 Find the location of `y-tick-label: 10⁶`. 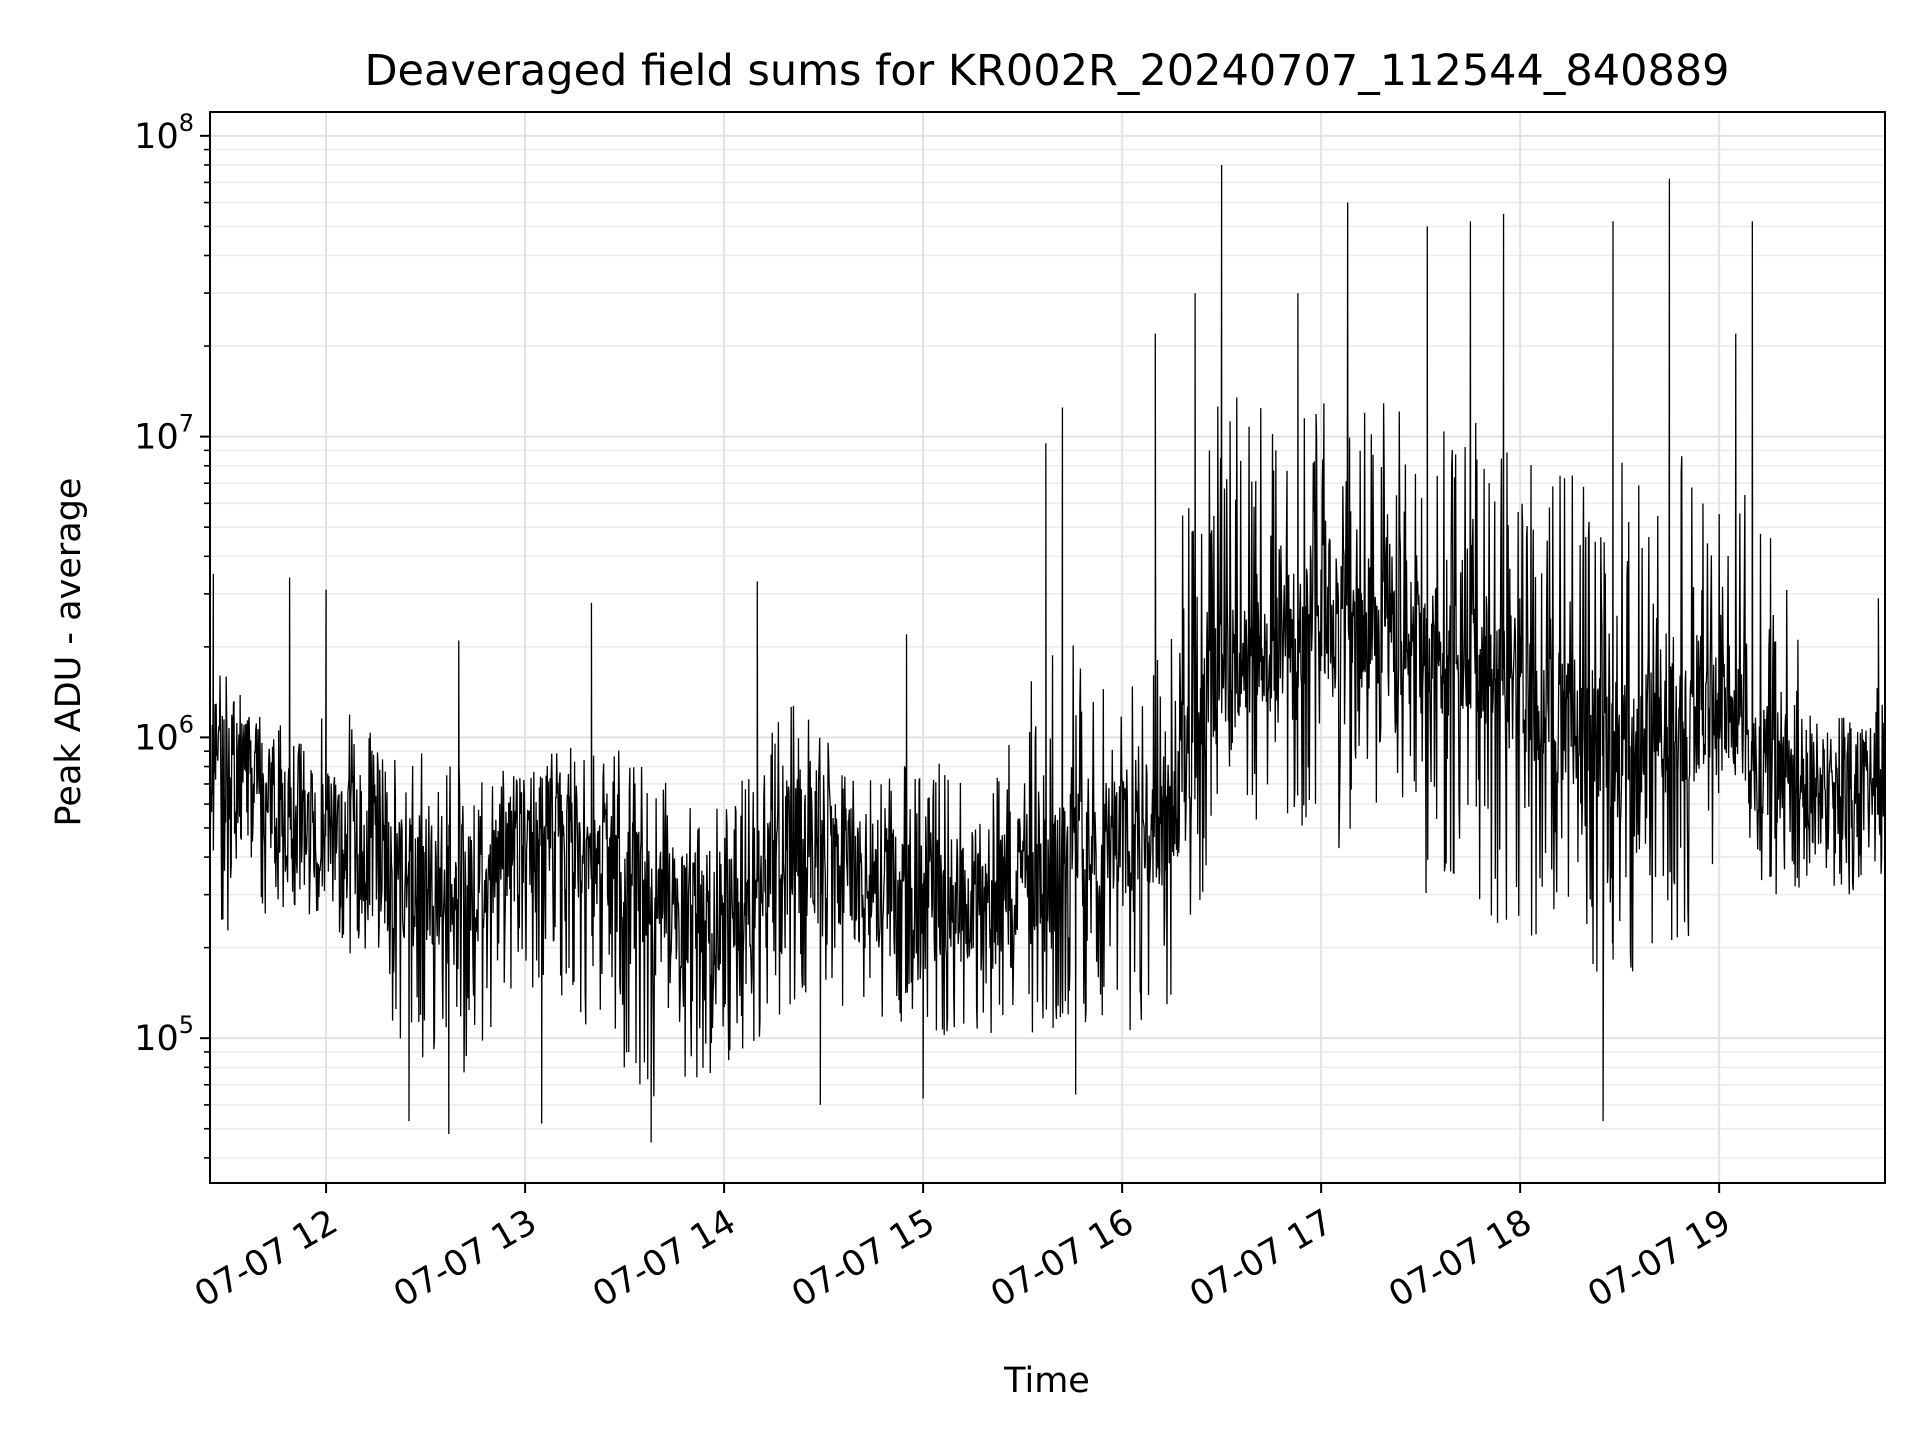

y-tick-label: 10⁶ is located at coordinates (164, 734).